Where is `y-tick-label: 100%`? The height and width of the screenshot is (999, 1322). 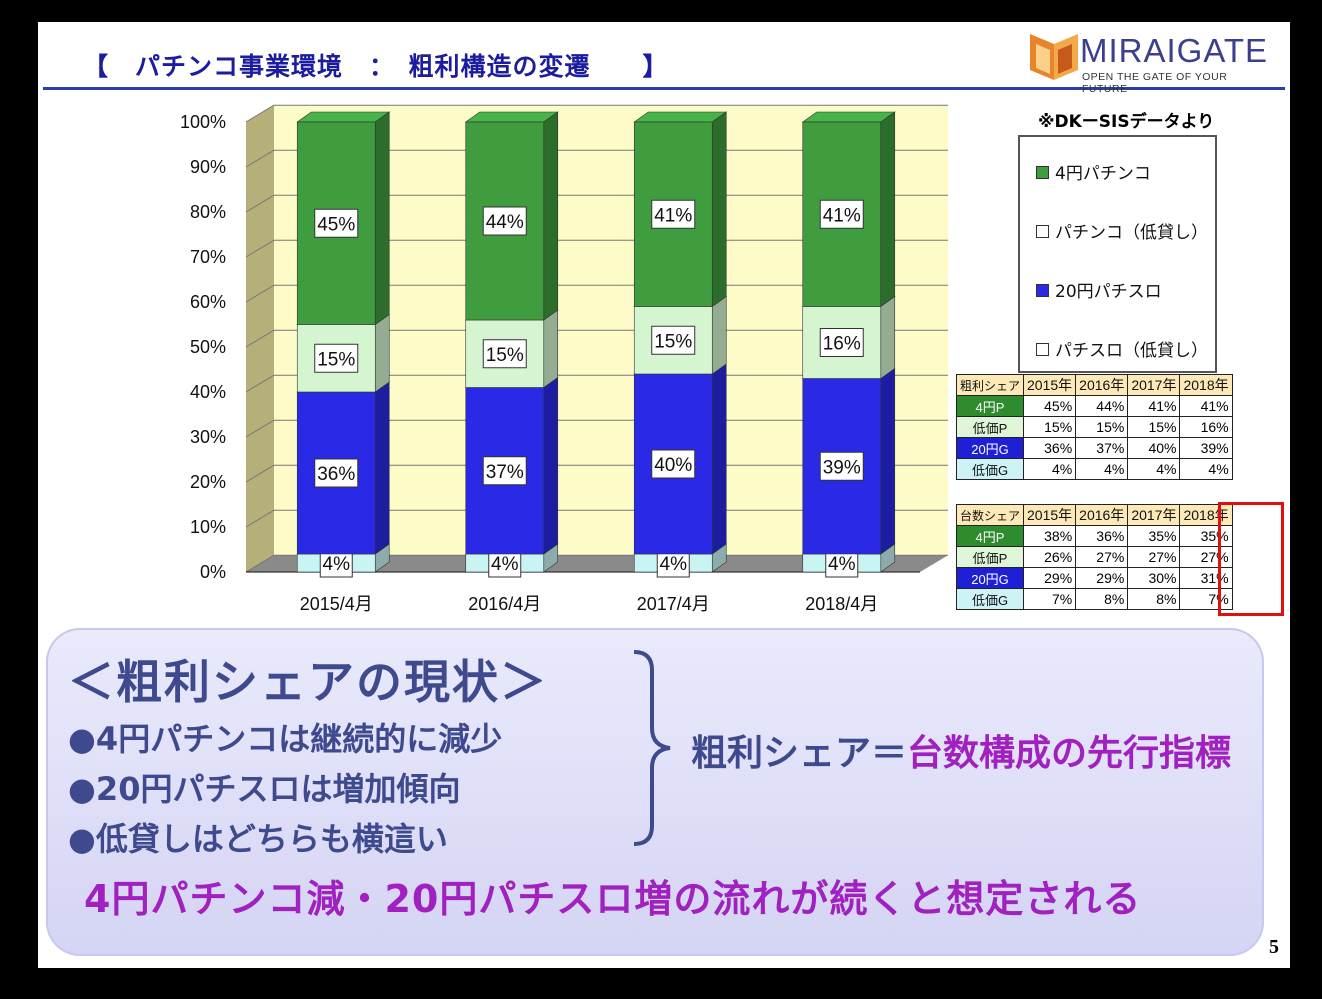
y-tick-label: 100% is located at coordinates (203, 122).